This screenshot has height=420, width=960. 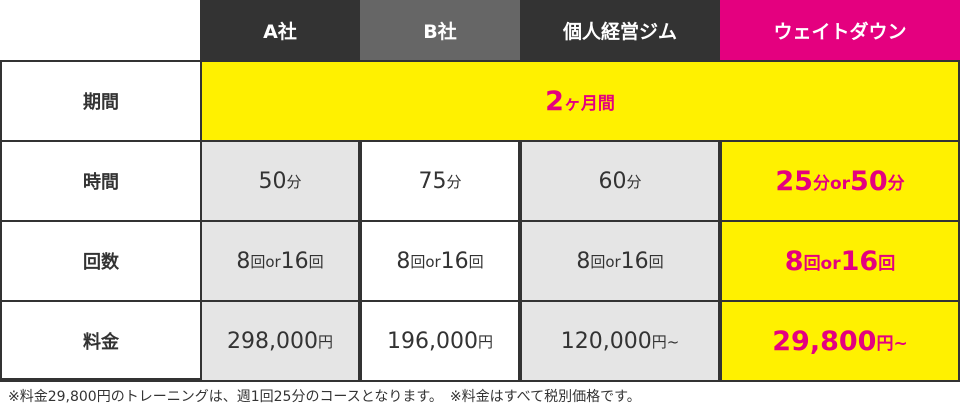 What do you see at coordinates (440, 35) in the screenshot?
I see `header-b: B社` at bounding box center [440, 35].